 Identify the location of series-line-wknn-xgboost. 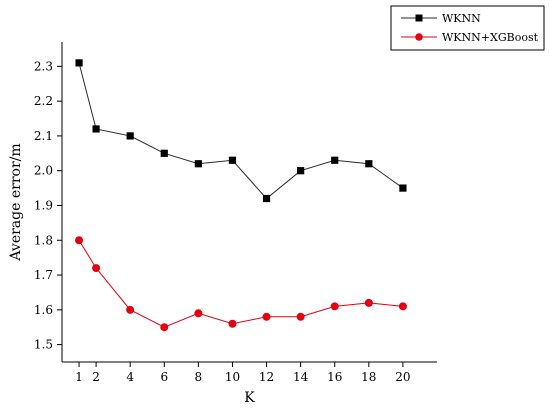
(240, 283).